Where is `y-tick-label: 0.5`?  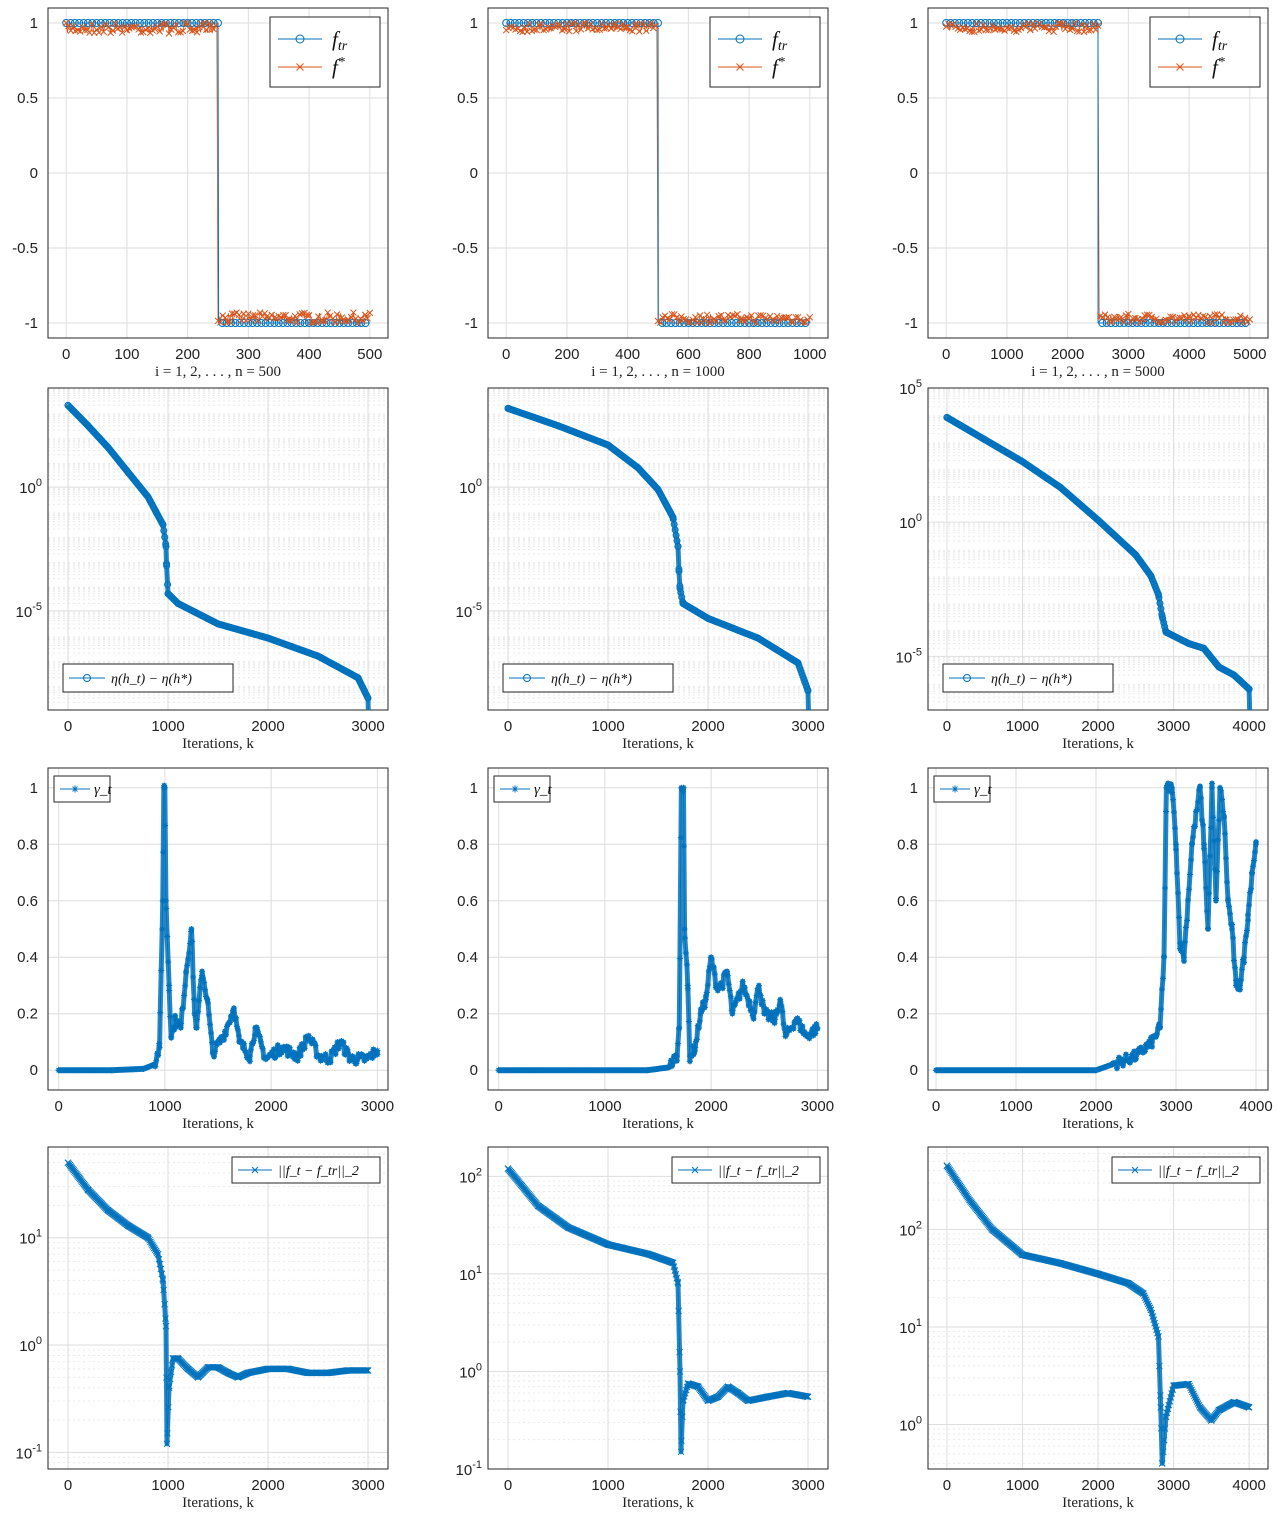 y-tick-label: 0.5 is located at coordinates (27, 98).